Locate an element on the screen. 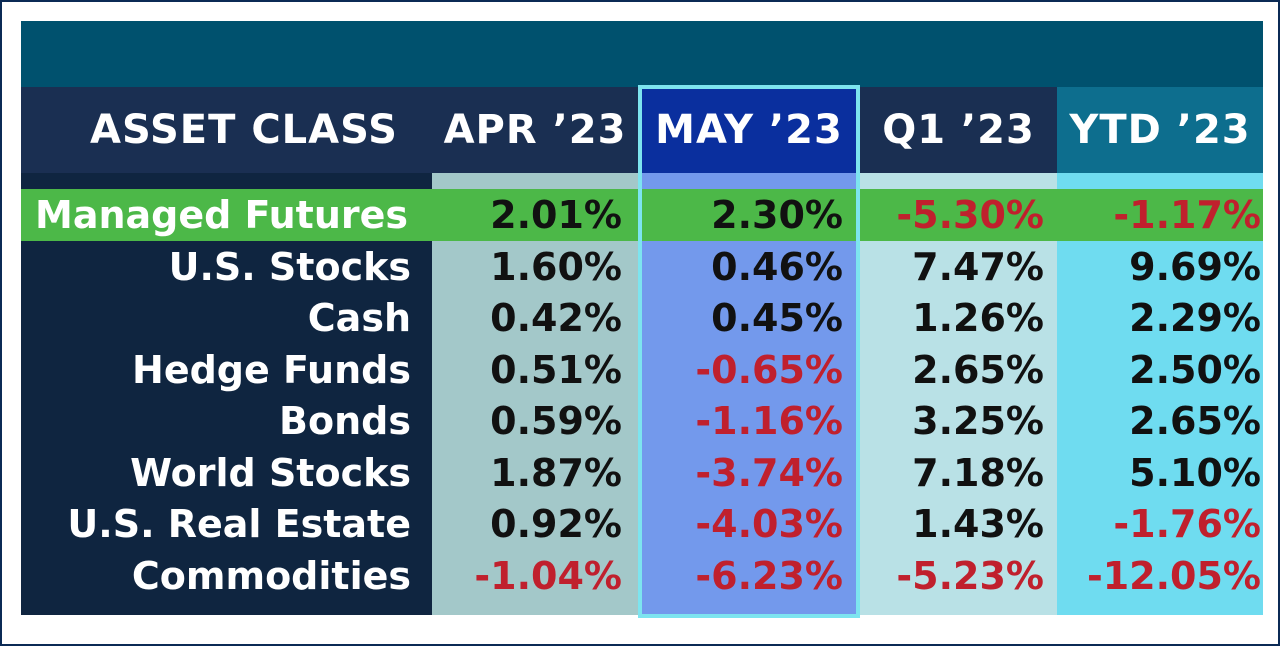 This screenshot has width=1280, height=662. apr-value: -1.04% is located at coordinates (548, 576).